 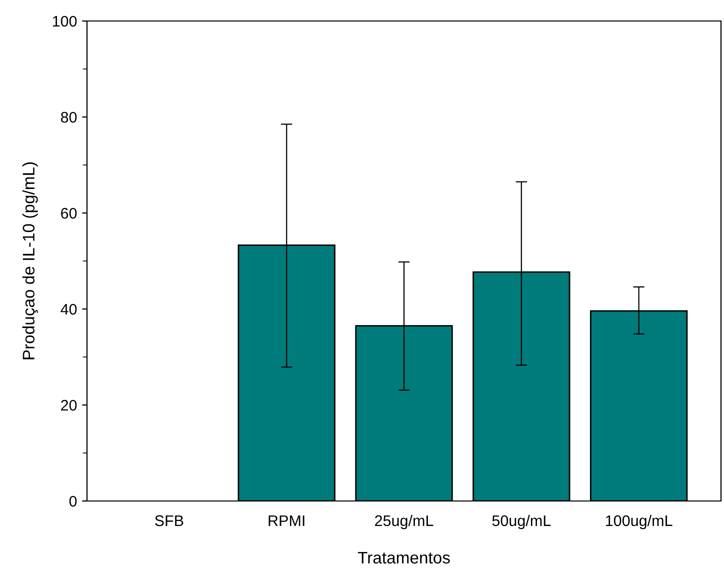 What do you see at coordinates (169, 520) in the screenshot?
I see `x-tick-label: SFB` at bounding box center [169, 520].